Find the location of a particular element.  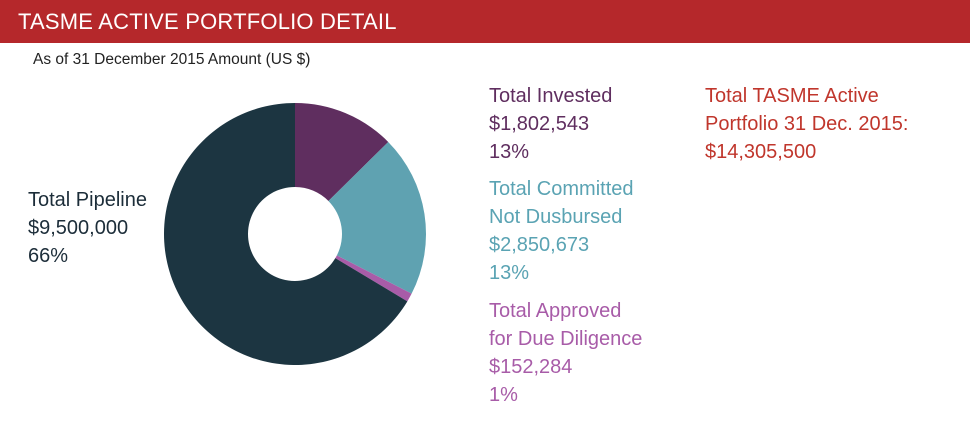

donut-slice-invested is located at coordinates (342, 152).